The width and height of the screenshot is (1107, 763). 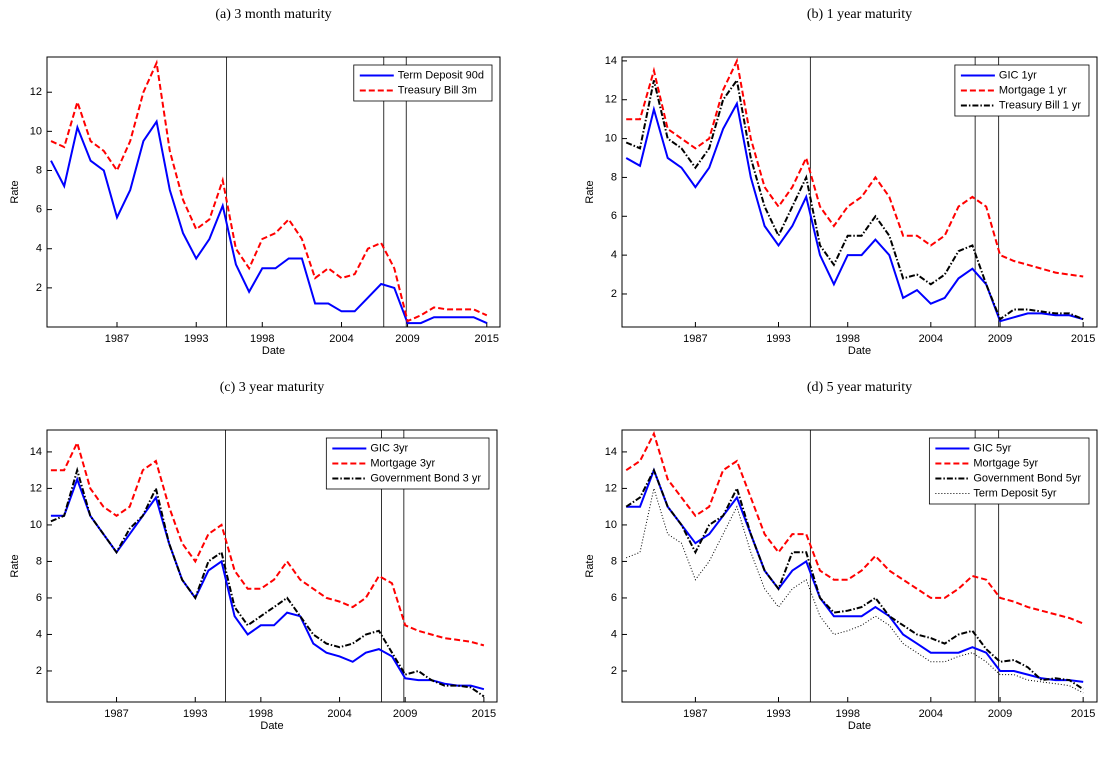 I want to click on subplot-title: (c) 3 year maturity, so click(x=272, y=387).